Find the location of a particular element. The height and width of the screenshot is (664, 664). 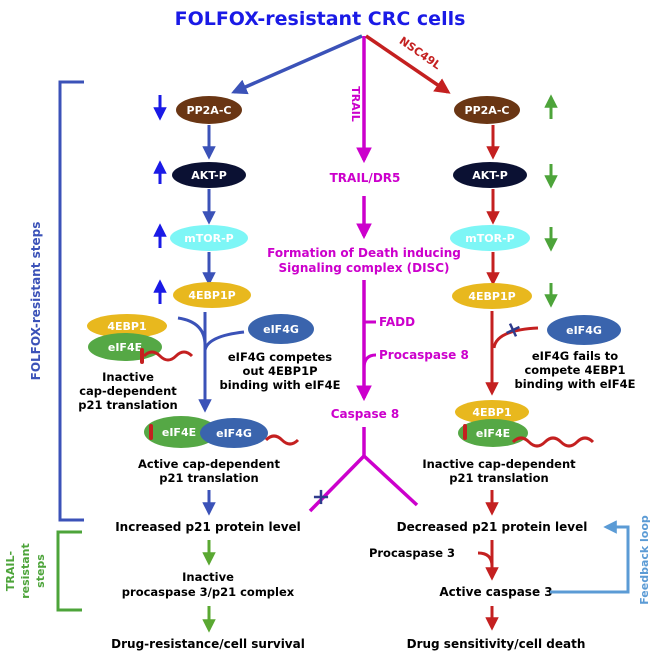

left-mtor-node is located at coordinates (209, 238).